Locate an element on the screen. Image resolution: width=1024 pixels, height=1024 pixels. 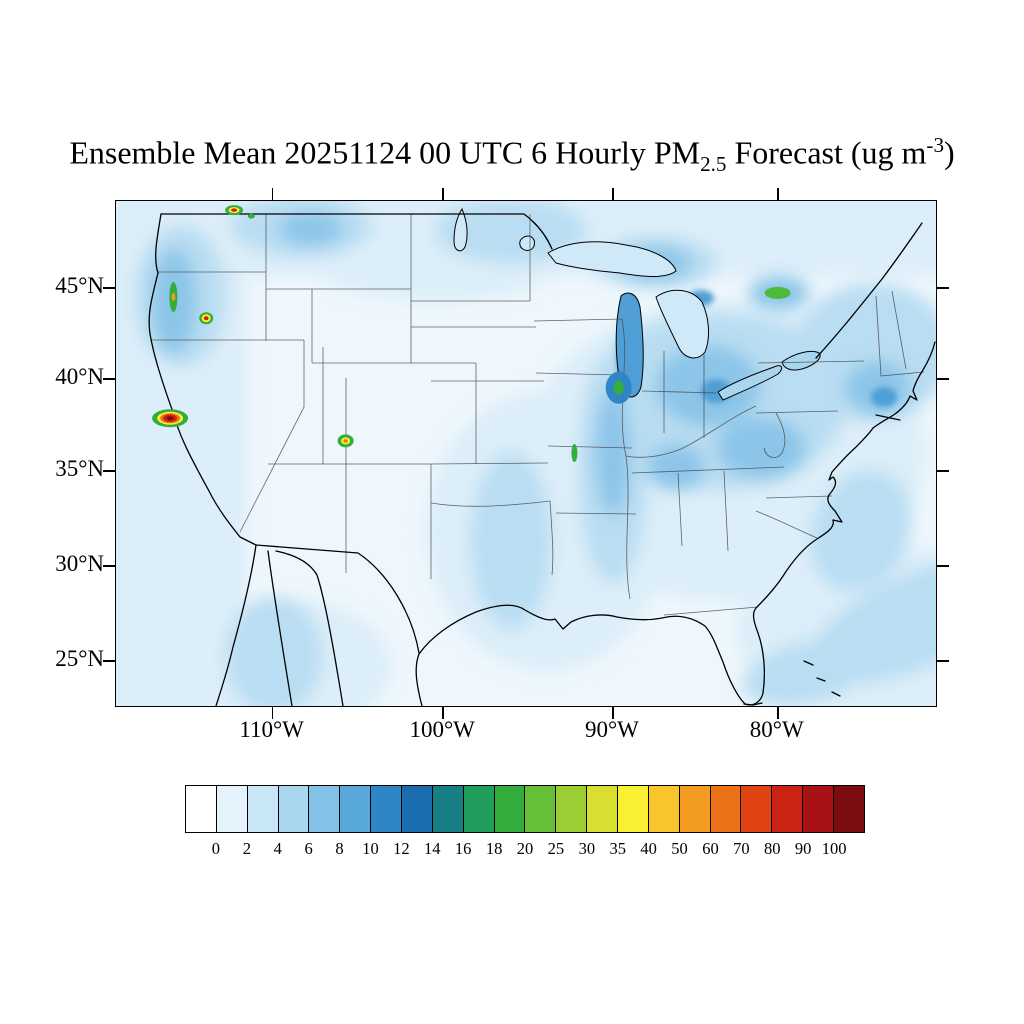
colorbar: 0 2 4 6 8 10 12 14 16 18 20 25 30 35 40 50 60 70 80 90 100 is located at coordinates (525, 821).